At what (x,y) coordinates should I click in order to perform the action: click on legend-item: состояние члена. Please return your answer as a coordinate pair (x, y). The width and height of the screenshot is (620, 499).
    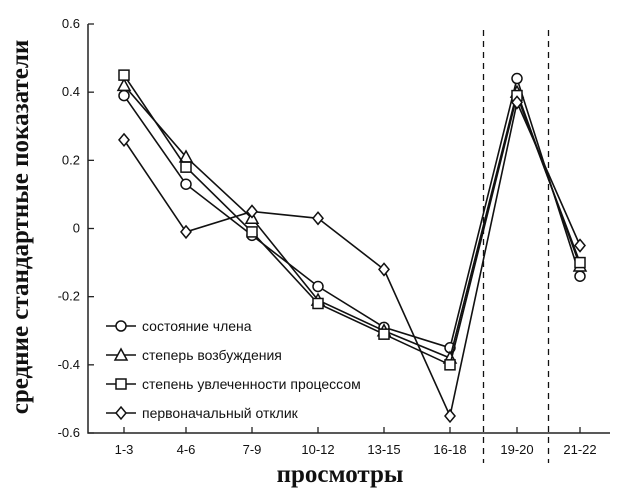
    Looking at the image, I should click on (179, 326).